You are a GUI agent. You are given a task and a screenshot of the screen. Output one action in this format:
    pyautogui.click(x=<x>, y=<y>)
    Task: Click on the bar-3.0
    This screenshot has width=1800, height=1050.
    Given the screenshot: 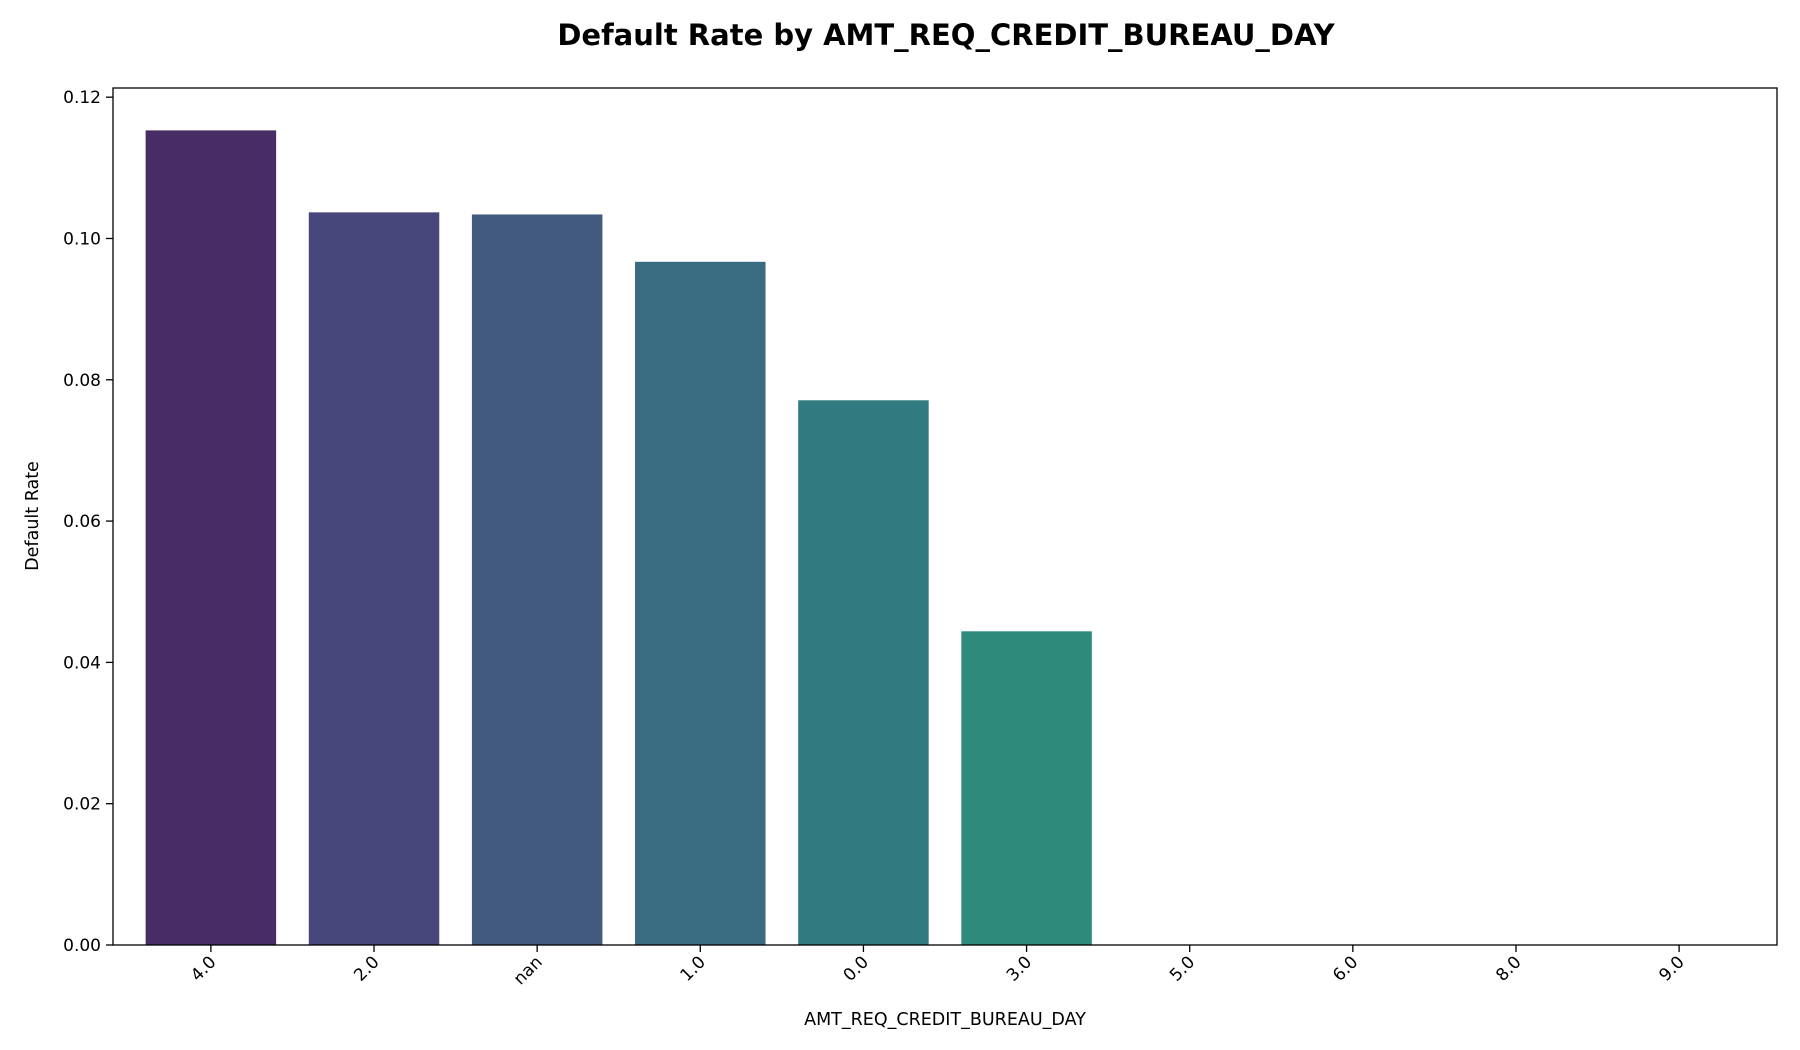 What is the action you would take?
    pyautogui.click(x=1026, y=788)
    